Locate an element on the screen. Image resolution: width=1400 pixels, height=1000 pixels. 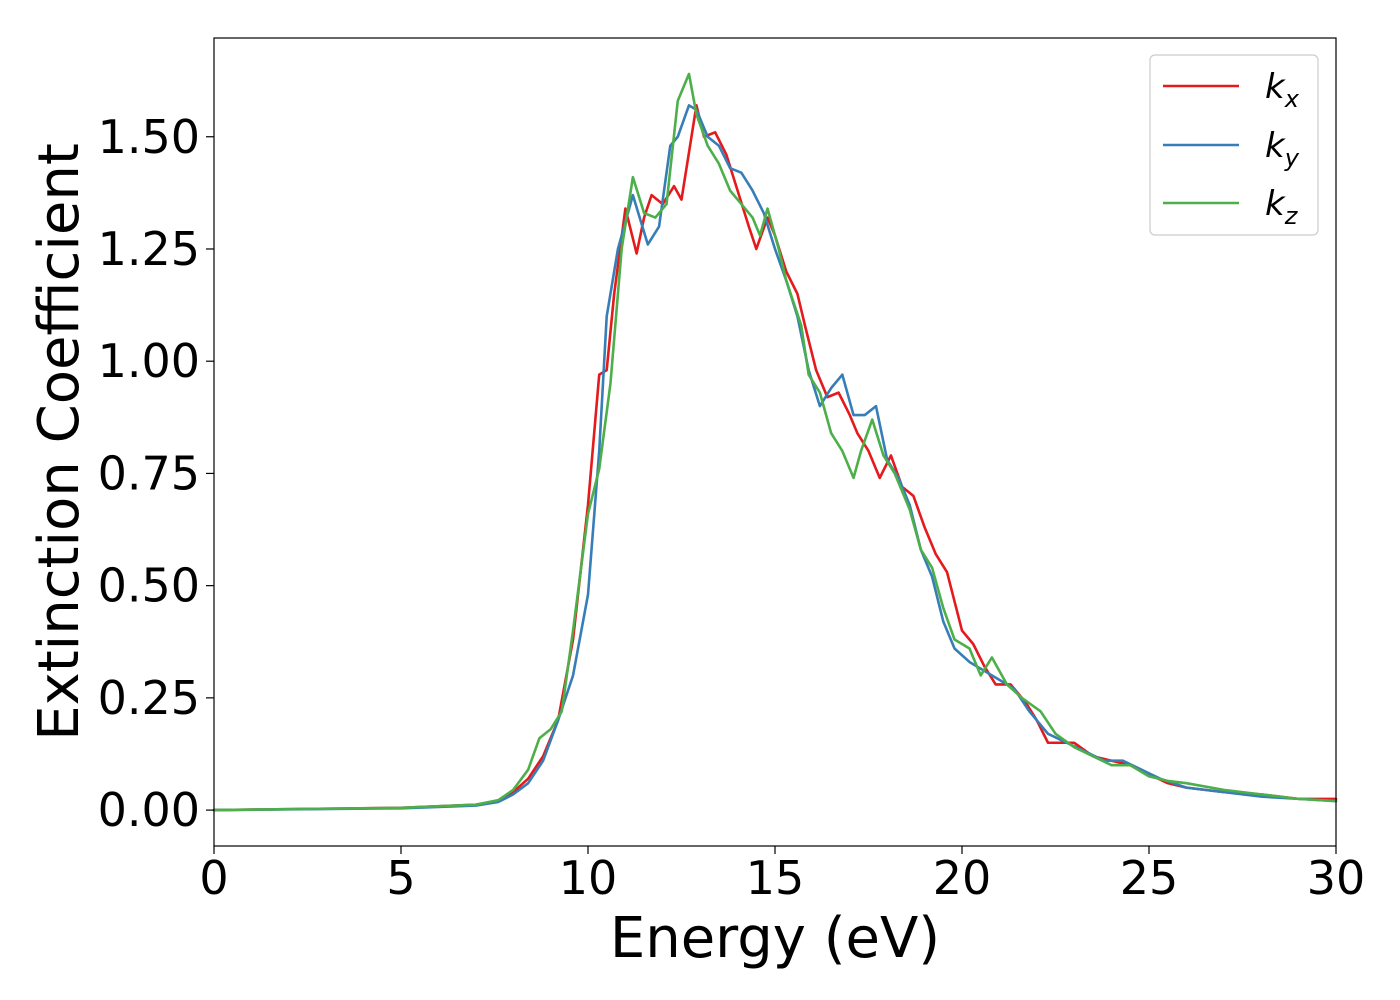
y-axis: 0.00 0.25 0.50 0.75 1.00 1.25 1.50 is located at coordinates (156, 473).